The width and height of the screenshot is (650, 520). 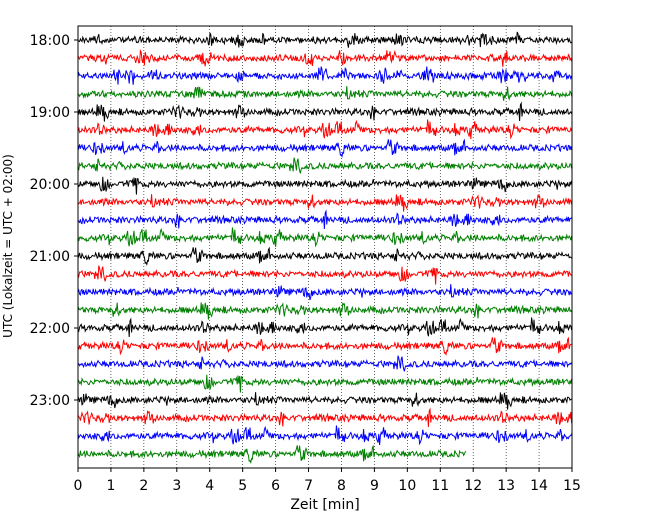 What do you see at coordinates (50, 257) in the screenshot?
I see `y-tick-label: 21:00` at bounding box center [50, 257].